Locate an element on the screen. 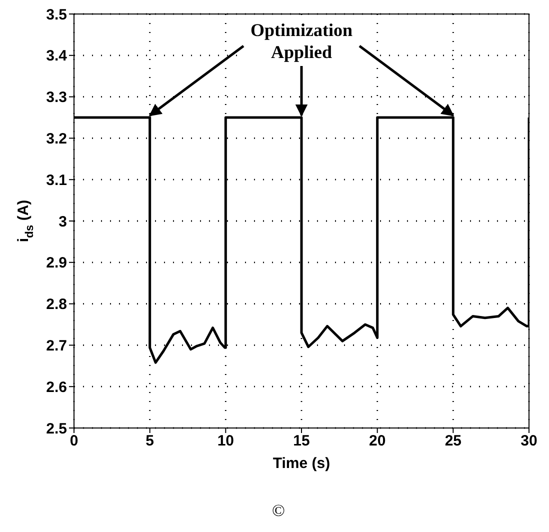  y-tick-label: 3.4 is located at coordinates (57, 56).